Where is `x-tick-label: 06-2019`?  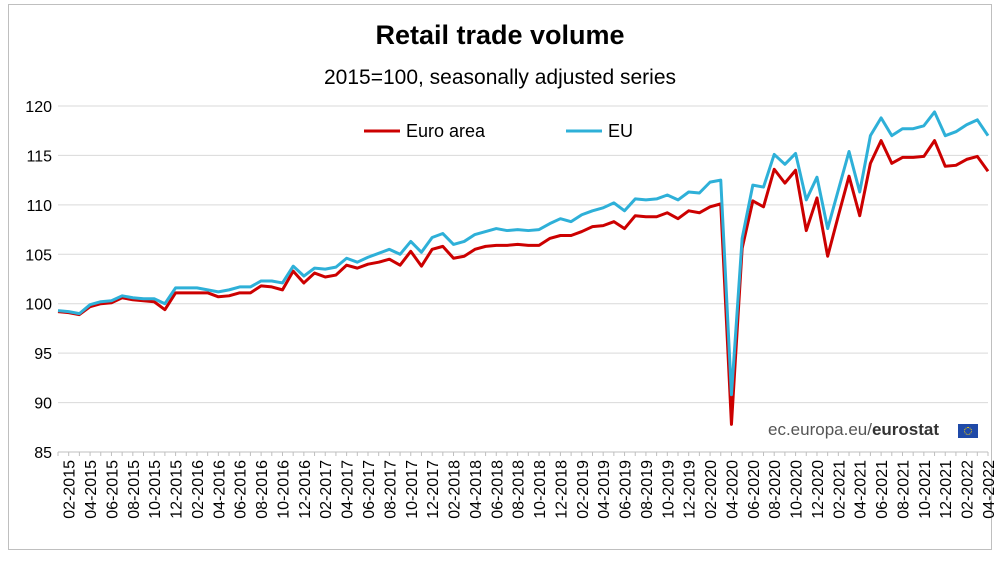
x-tick-label: 06-2019 is located at coordinates (626, 489).